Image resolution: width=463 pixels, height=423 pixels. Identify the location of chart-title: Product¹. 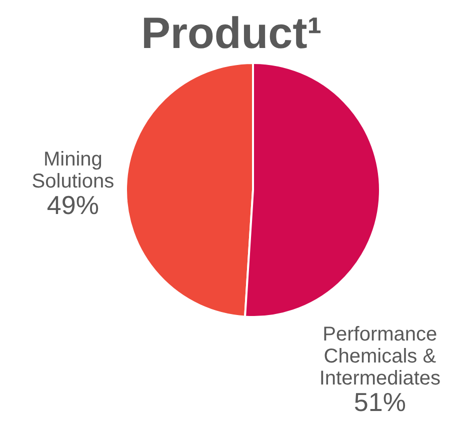
(231, 33).